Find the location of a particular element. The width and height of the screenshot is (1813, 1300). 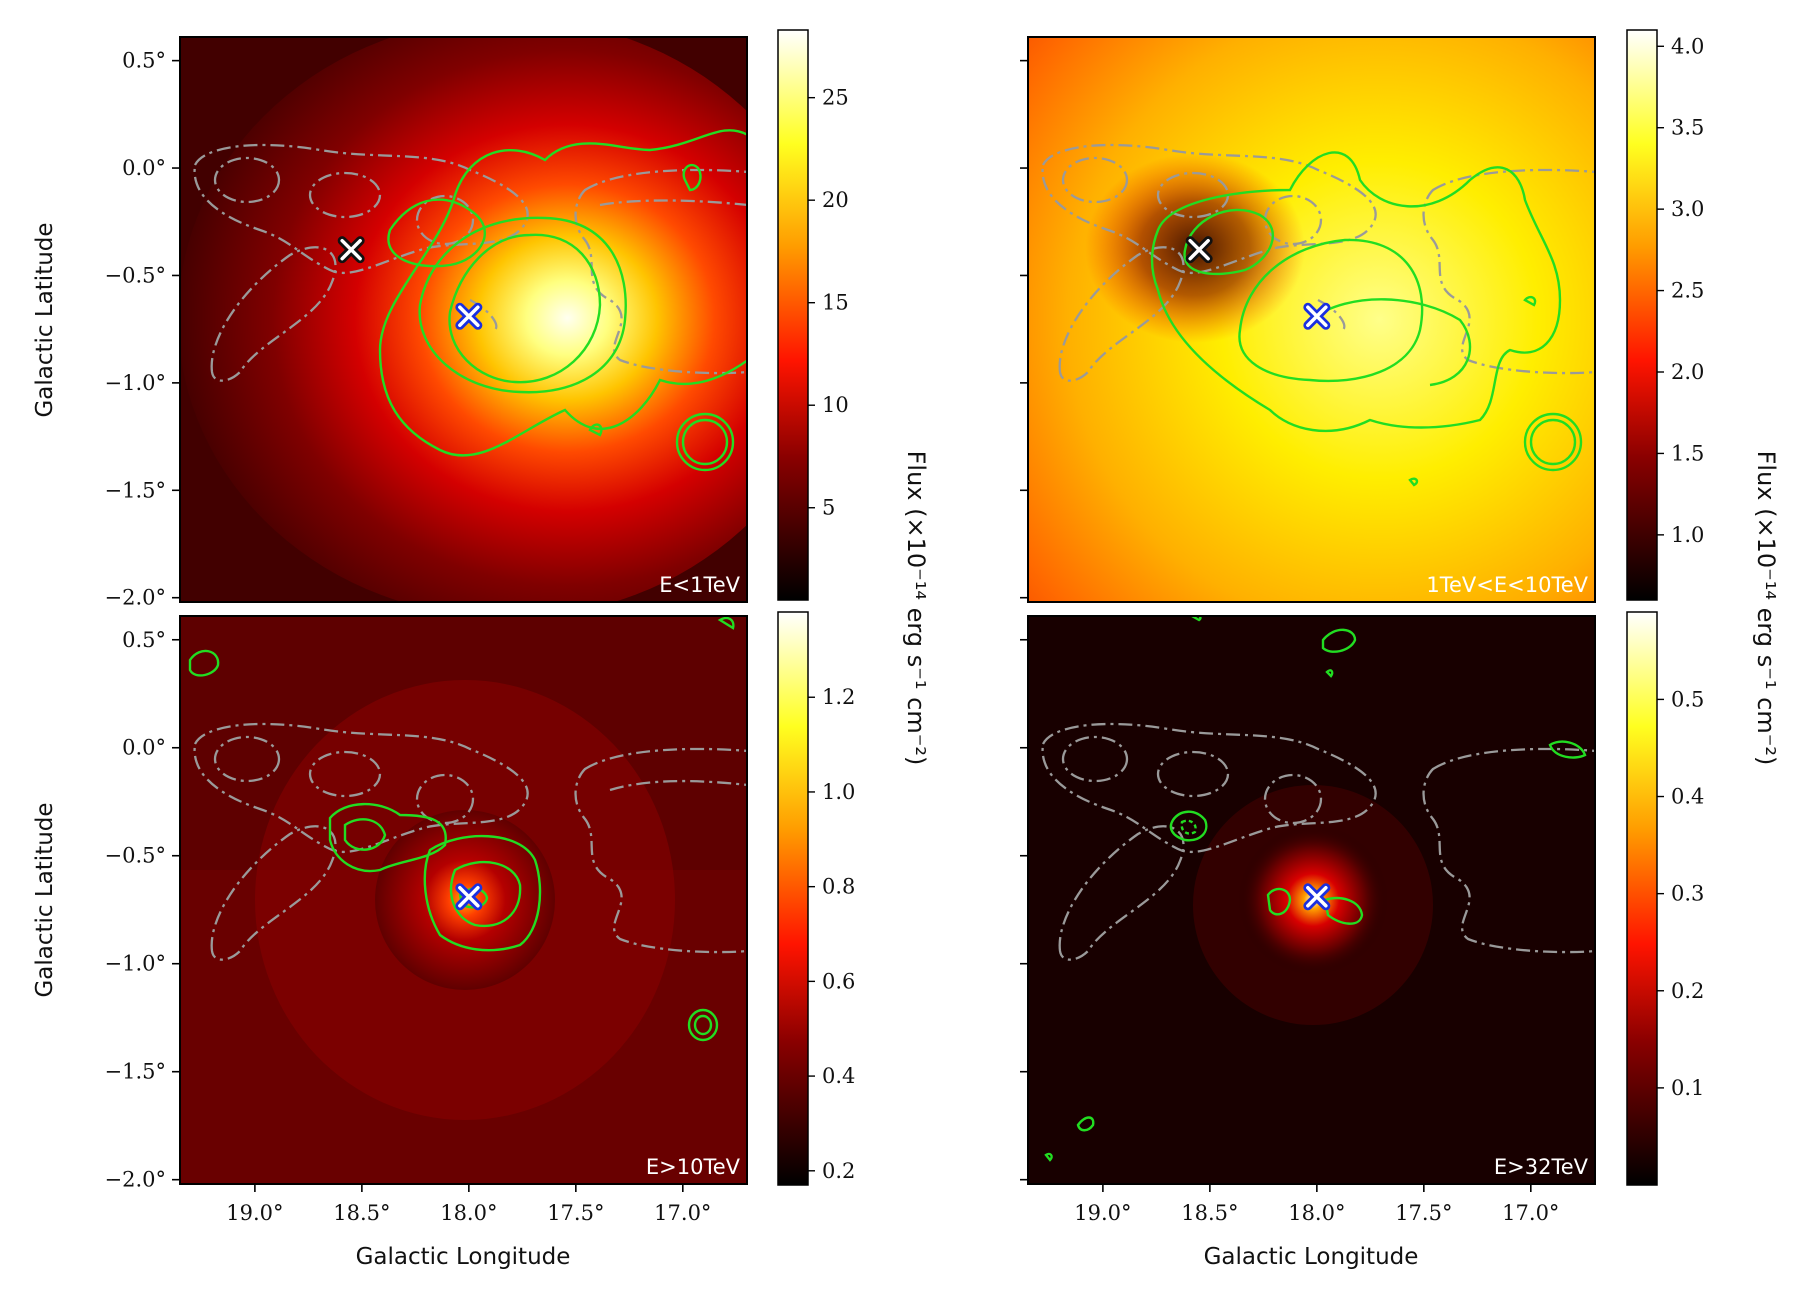

colorbar-tick-label: 4.0 is located at coordinates (1687, 46).